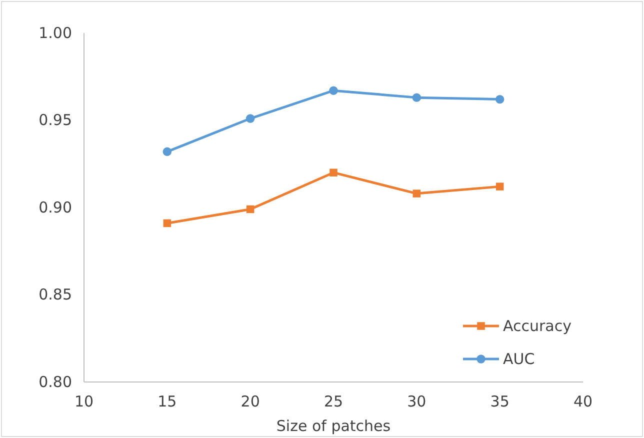 The image size is (644, 438). Describe the element at coordinates (500, 401) in the screenshot. I see `x-tick-label: 35` at that location.